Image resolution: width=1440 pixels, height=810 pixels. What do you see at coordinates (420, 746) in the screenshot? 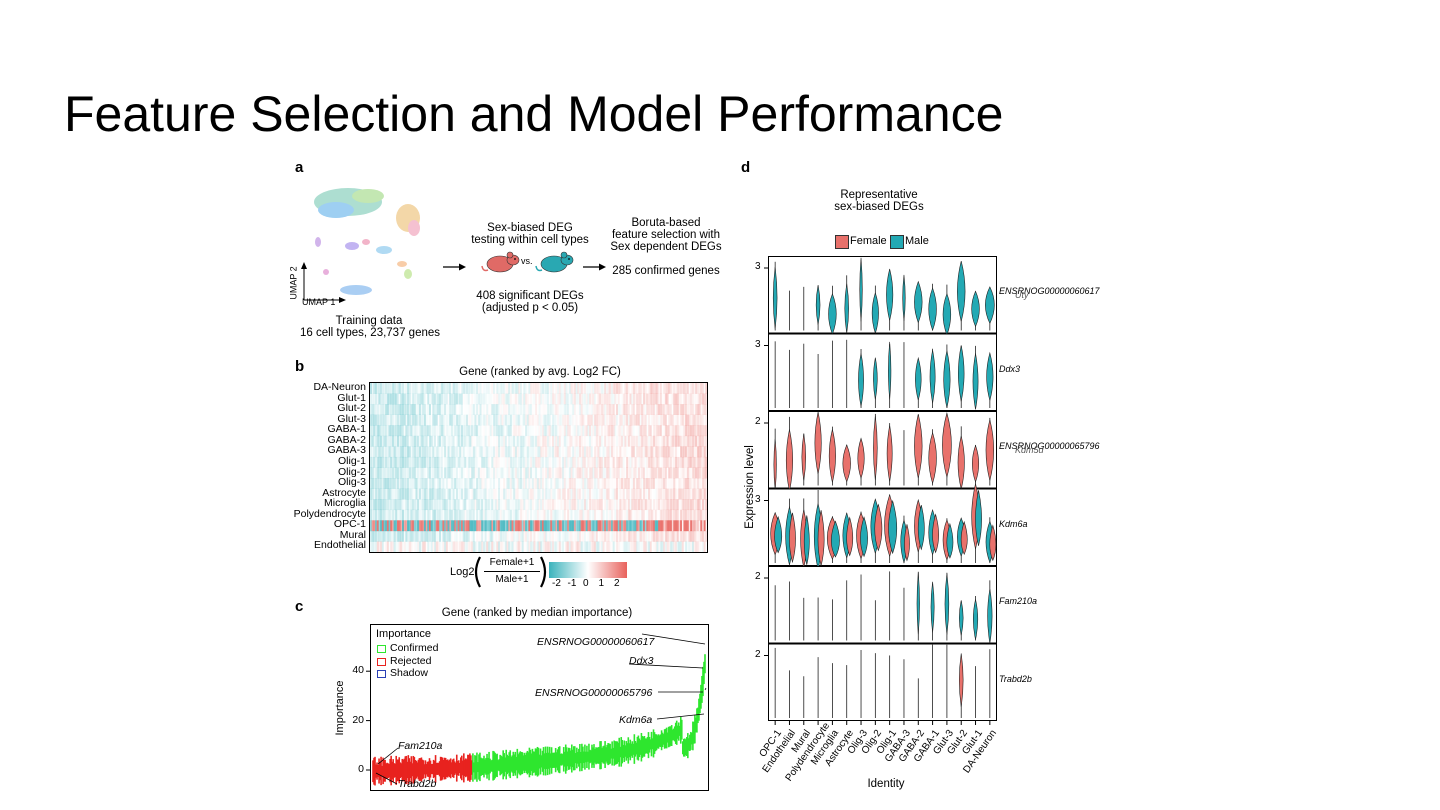
I see `annotation-fam210a: Fam210a` at bounding box center [420, 746].